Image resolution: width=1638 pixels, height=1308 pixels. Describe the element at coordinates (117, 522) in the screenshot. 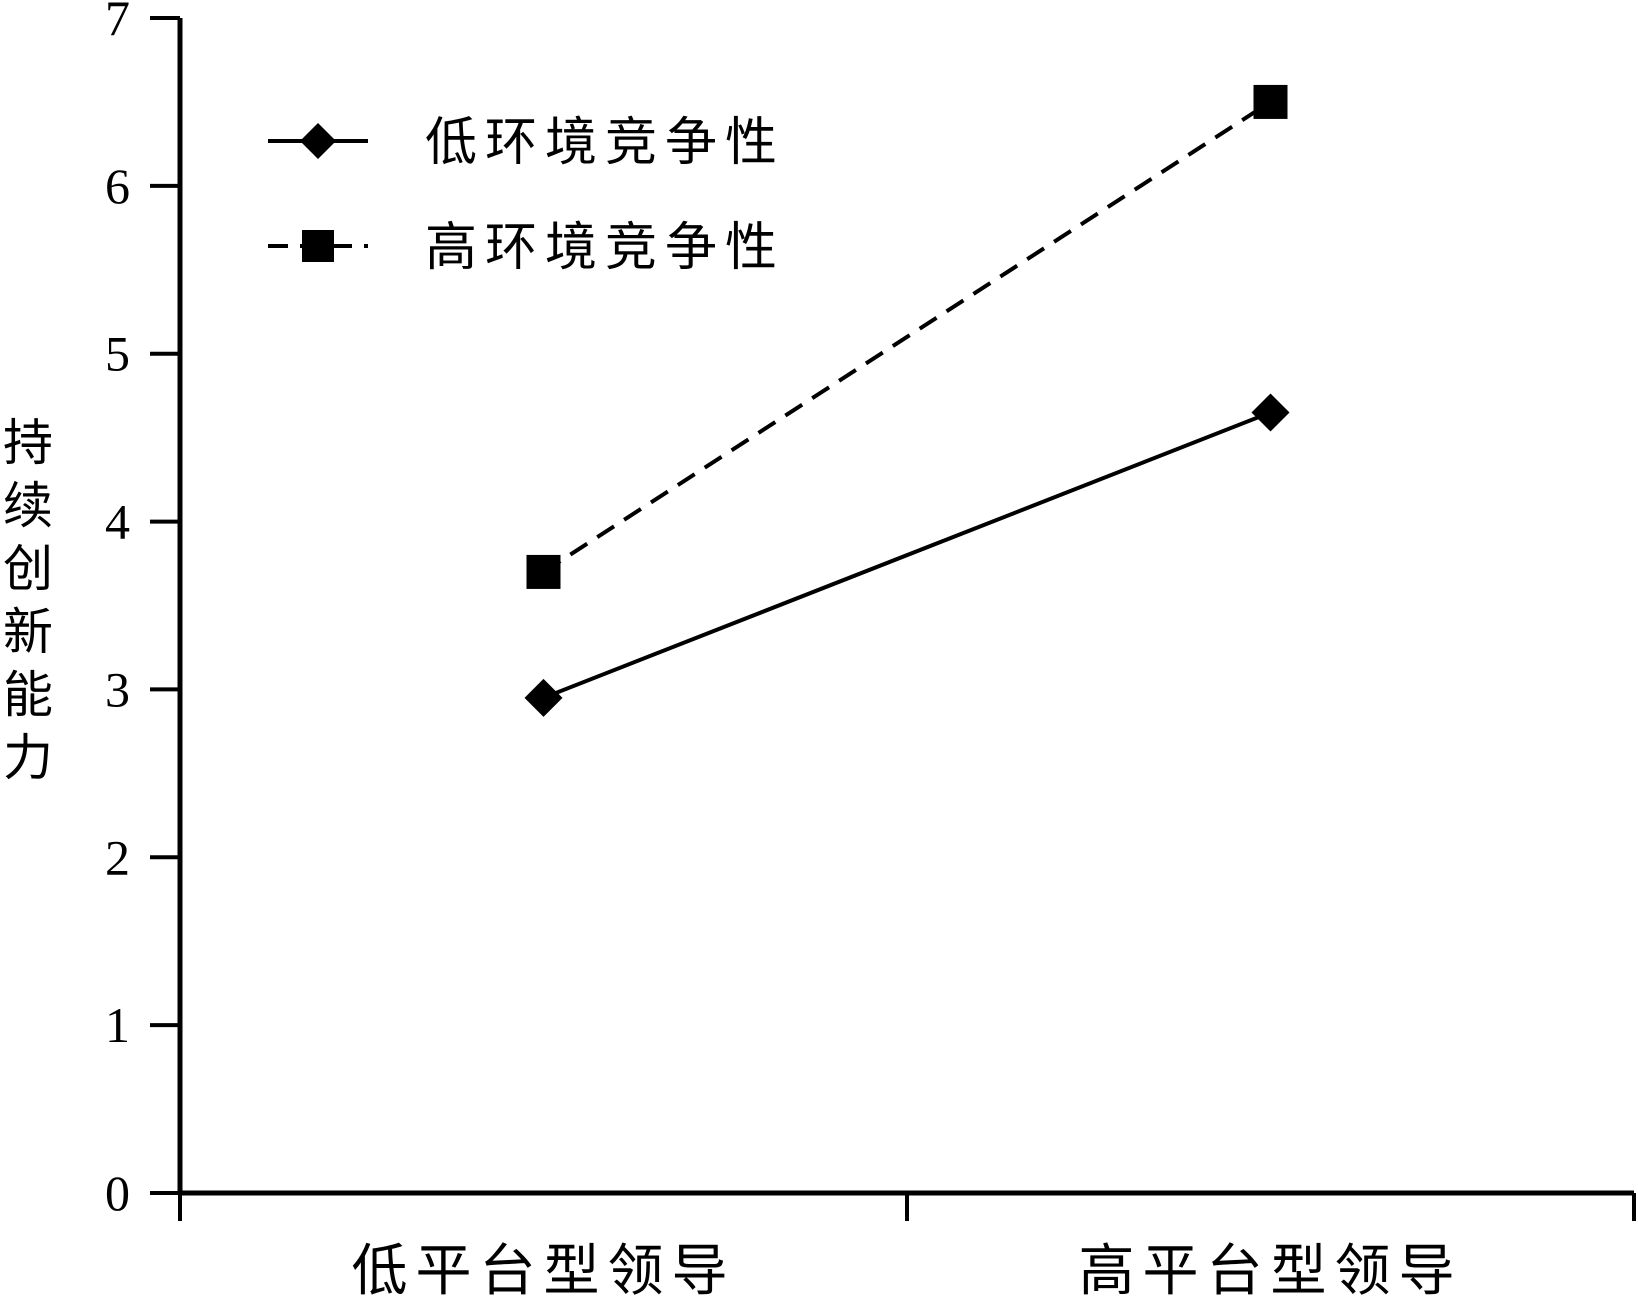

I see `y-tick-label: 4` at that location.